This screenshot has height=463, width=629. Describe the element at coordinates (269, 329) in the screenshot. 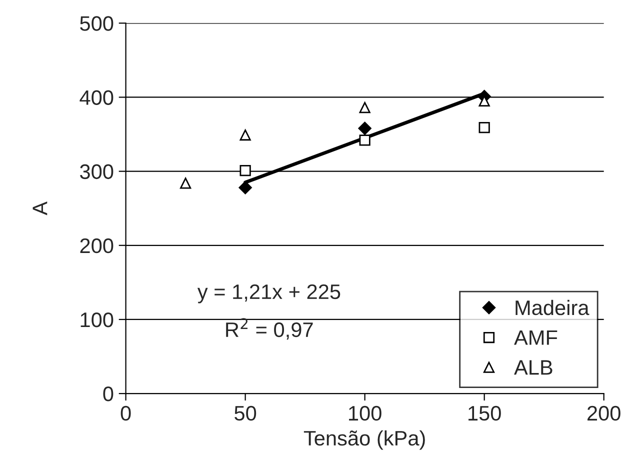

I see `annotation: R$^{2}$ = 0,97` at that location.